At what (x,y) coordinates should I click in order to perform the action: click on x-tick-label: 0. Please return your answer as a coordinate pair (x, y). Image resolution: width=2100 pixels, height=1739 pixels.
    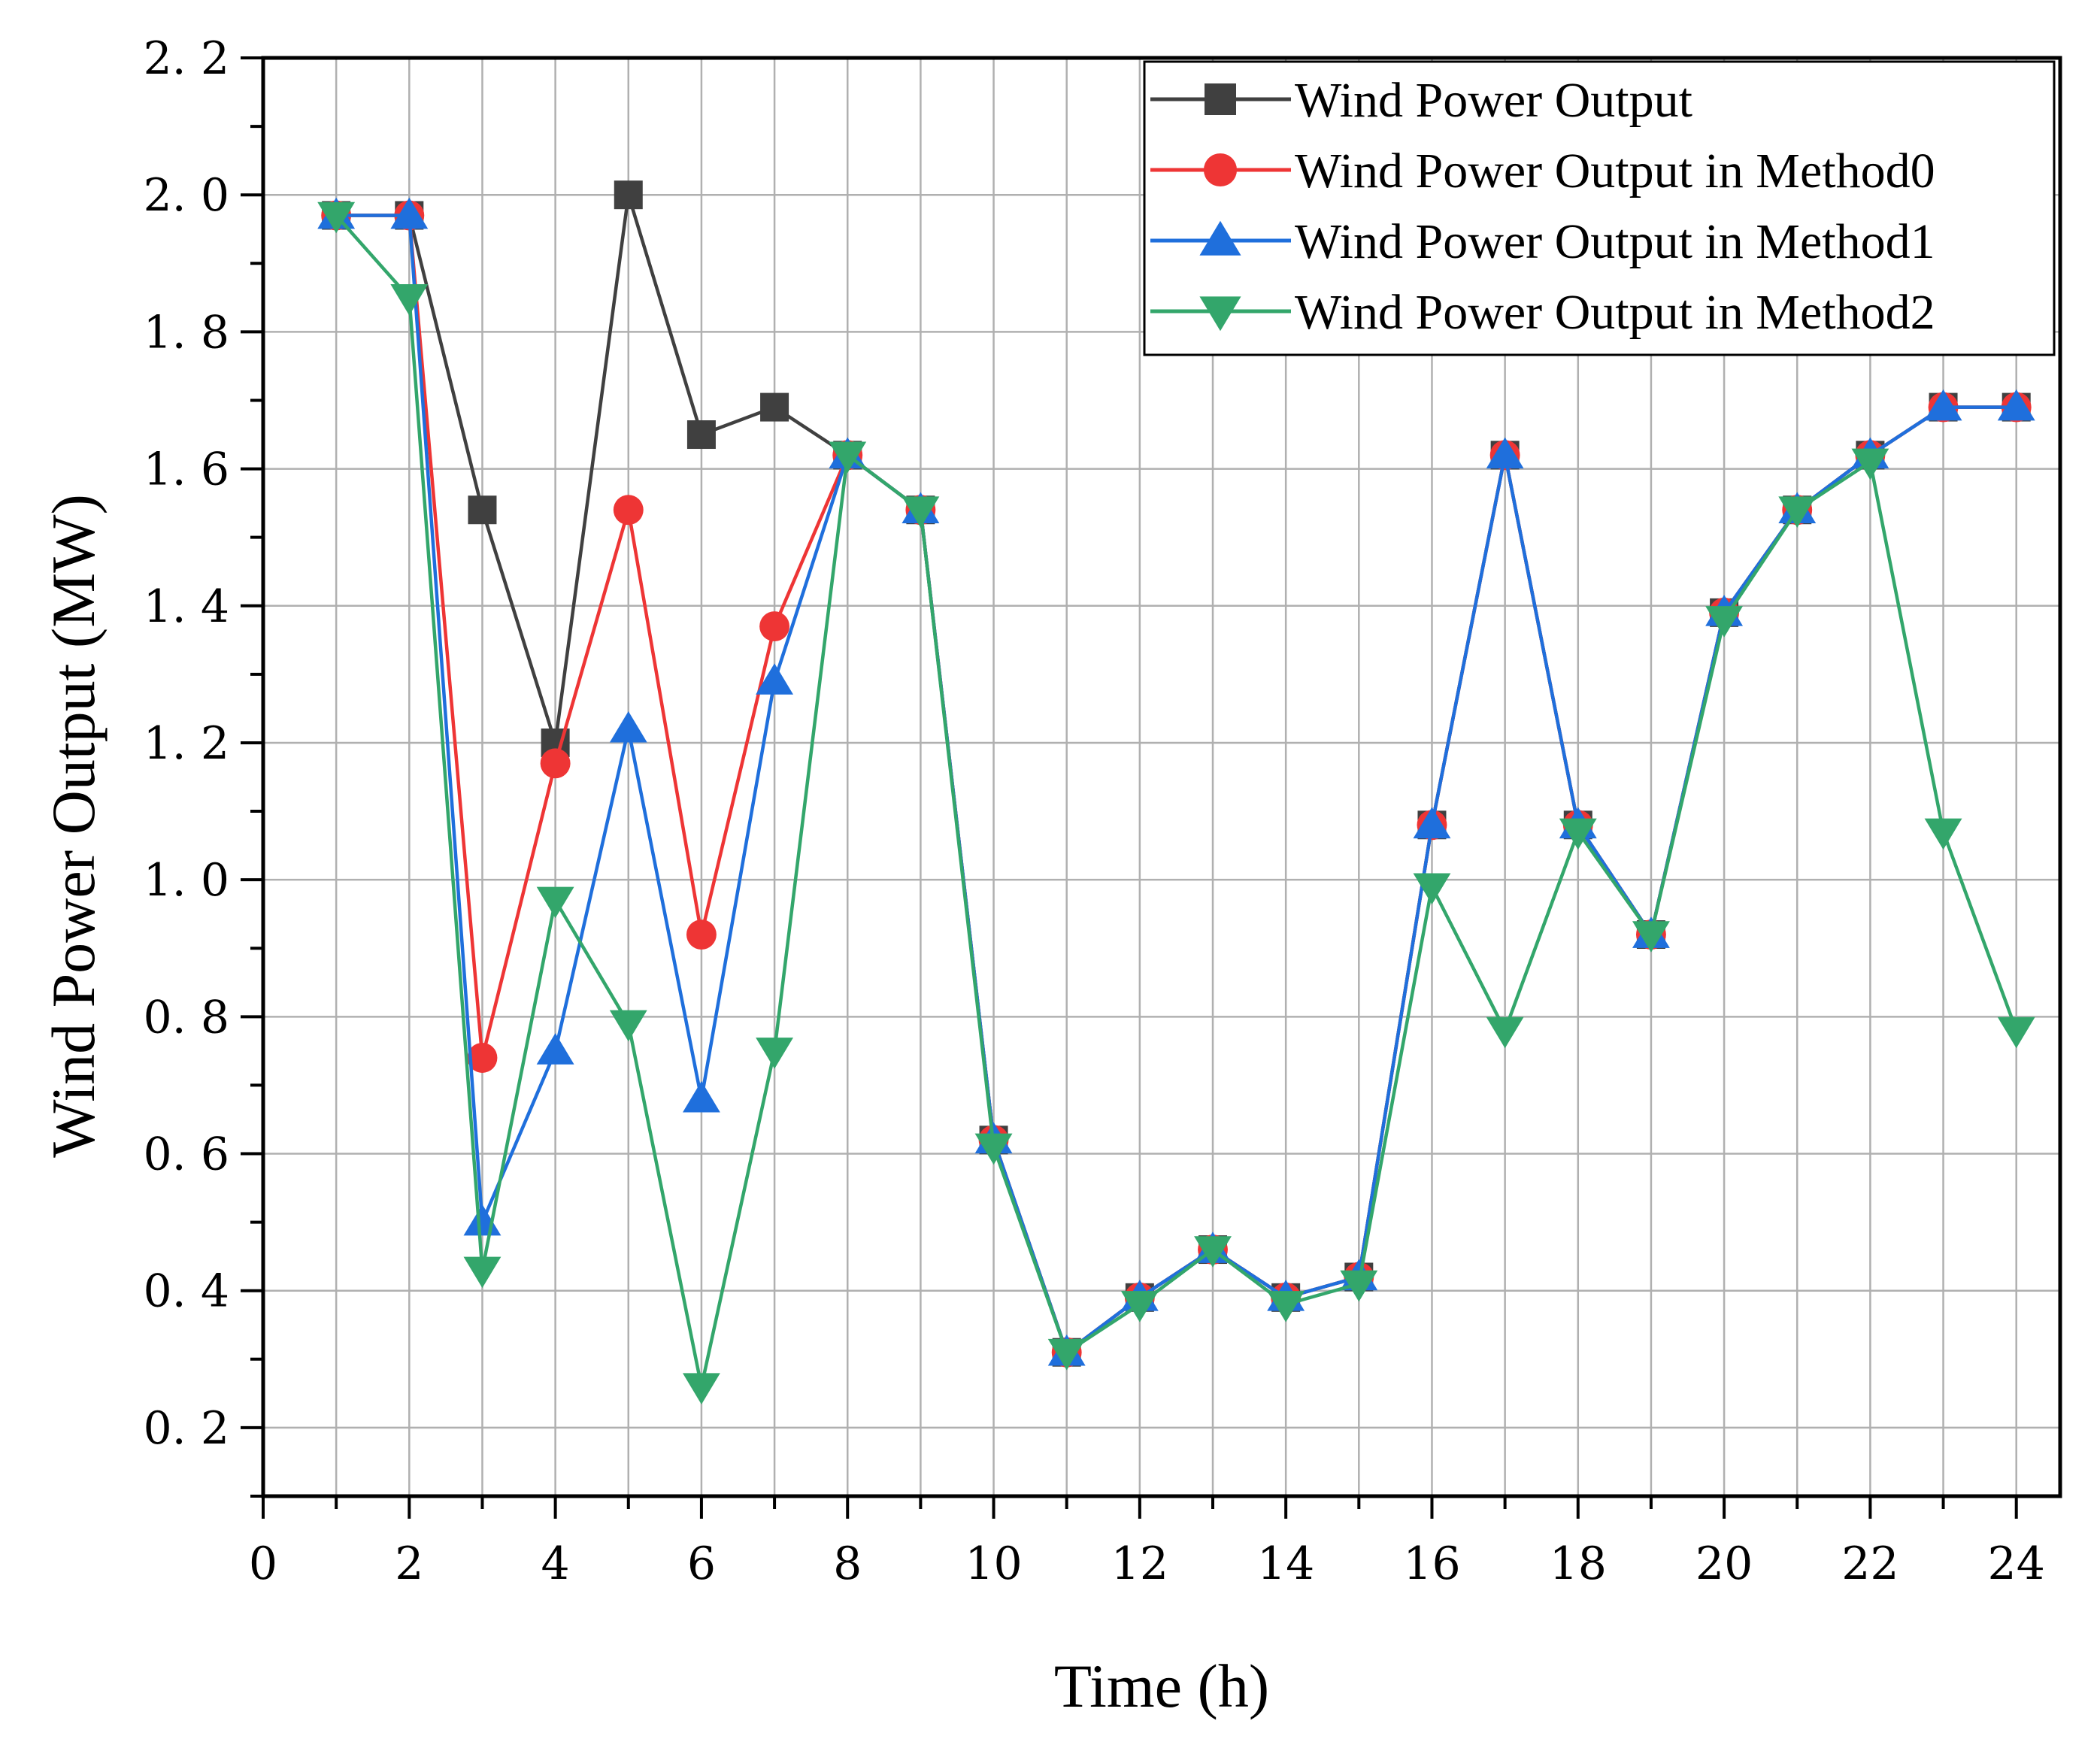
    Looking at the image, I should click on (263, 1564).